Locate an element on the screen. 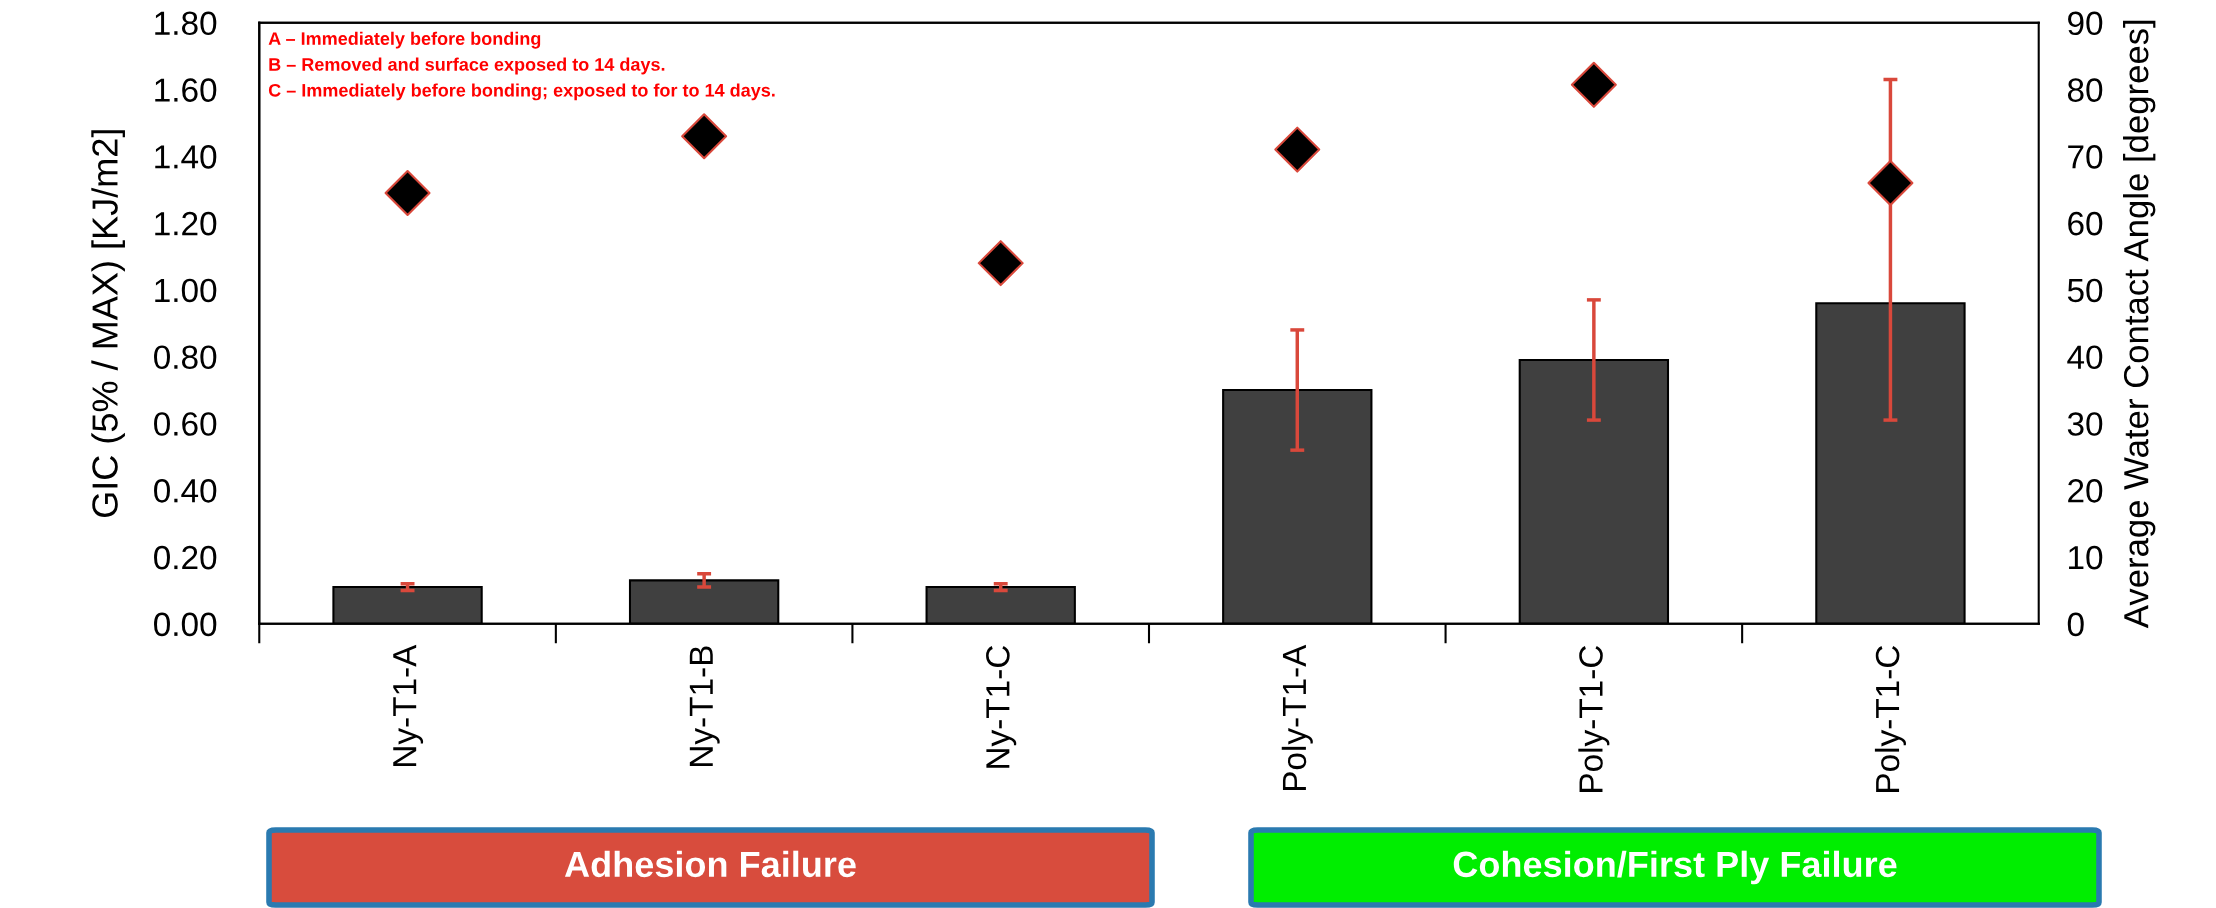 This screenshot has width=2216, height=908. y-tick-label: 0.20 is located at coordinates (185, 557).